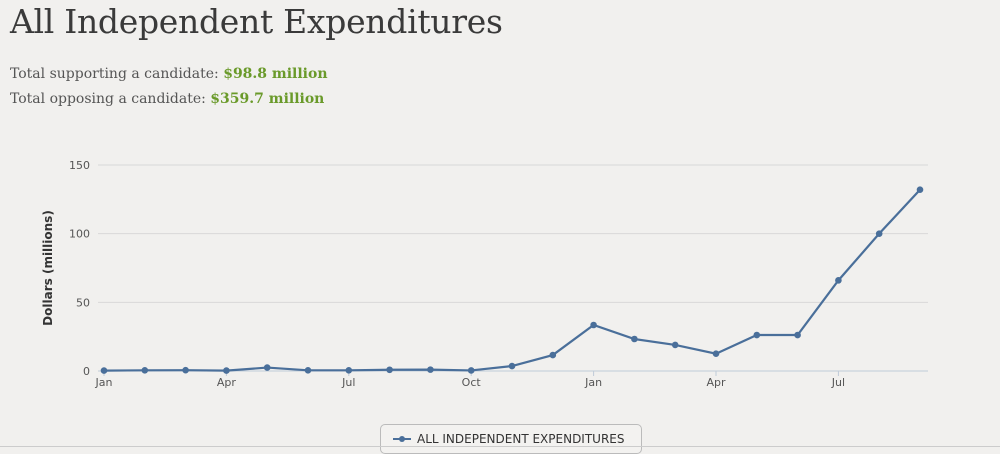 This screenshot has width=1000, height=454. I want to click on opposing-label: Total opposing a candidate:, so click(108, 99).